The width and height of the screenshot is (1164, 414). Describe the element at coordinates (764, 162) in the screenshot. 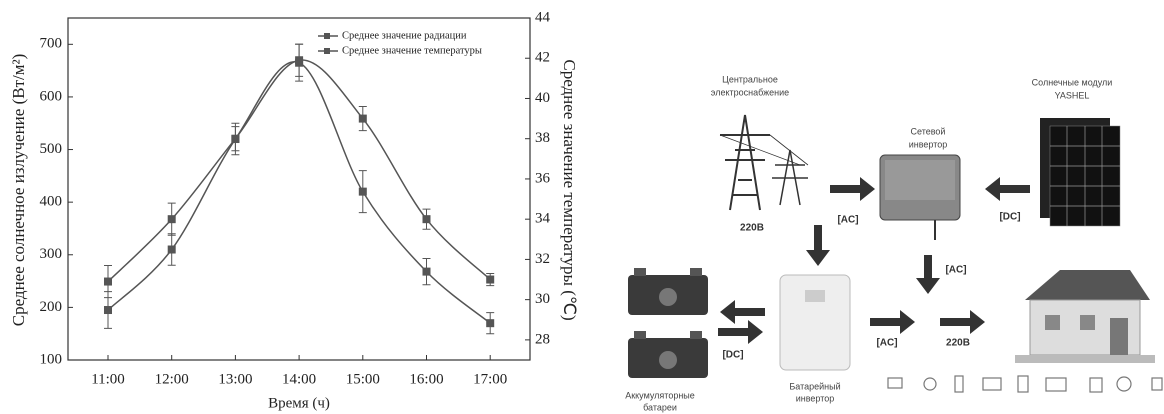

I see `pylon-icon` at that location.